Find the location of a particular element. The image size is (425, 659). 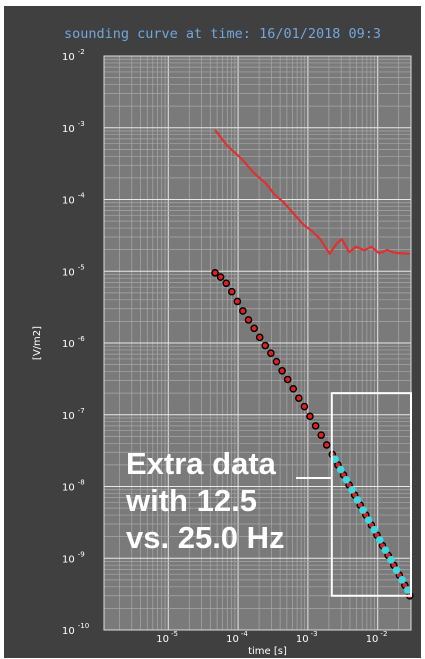

y-axis-label: [V/m2] is located at coordinates (37, 343).